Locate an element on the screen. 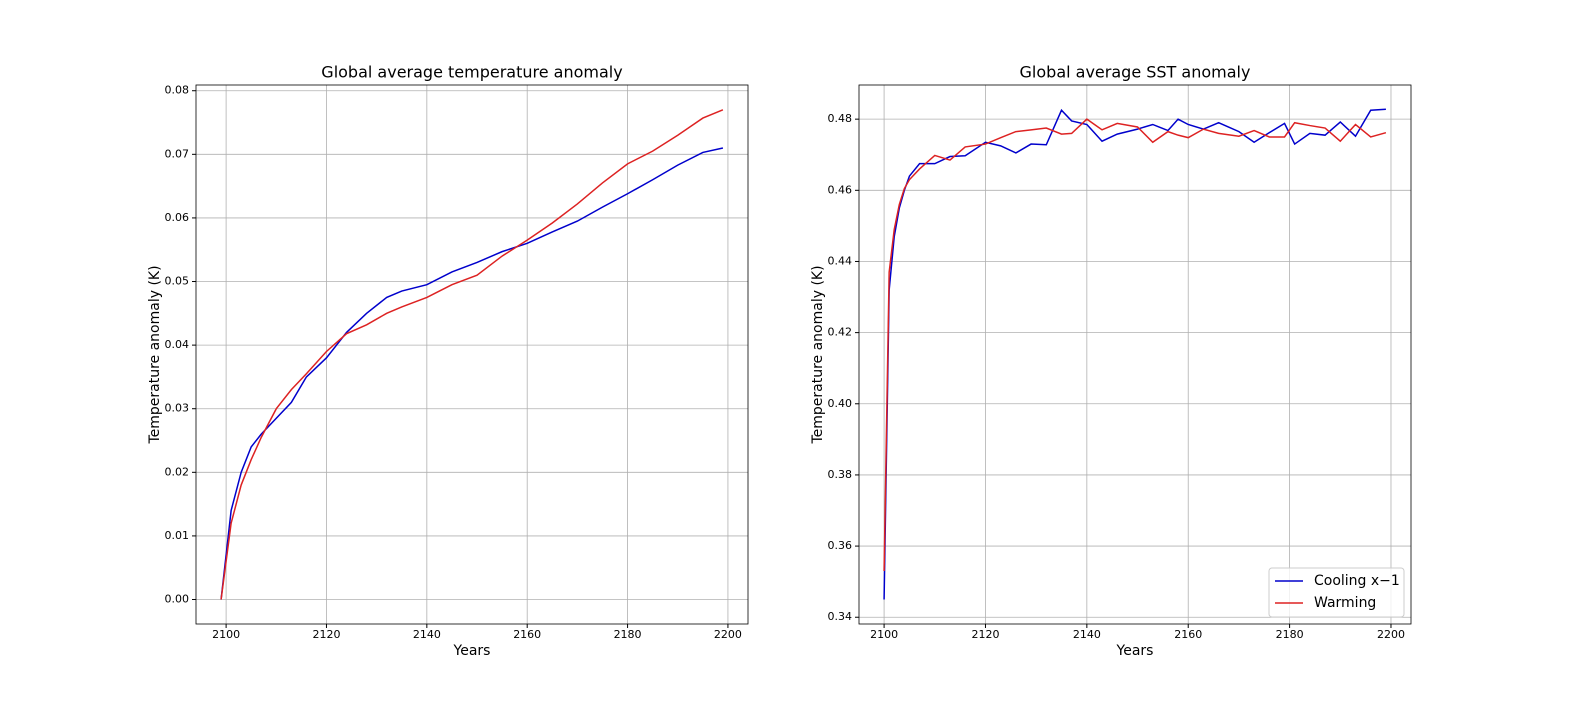 The width and height of the screenshot is (1584, 720). legend-label: Cooling x−1 is located at coordinates (1357, 581).